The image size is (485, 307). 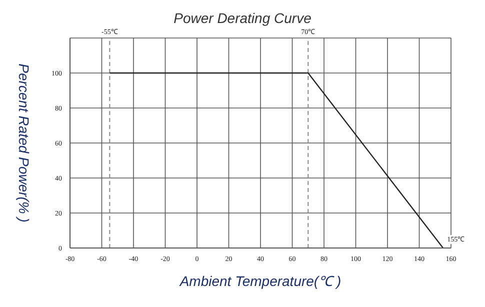 I want to click on y-axis-title: Percent Rated Power(% ), so click(x=24, y=143).